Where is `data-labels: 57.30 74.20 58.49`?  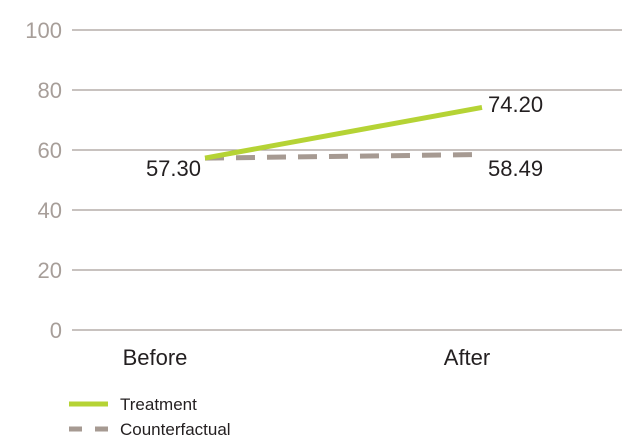
data-labels: 57.30 74.20 58.49 is located at coordinates (344, 136).